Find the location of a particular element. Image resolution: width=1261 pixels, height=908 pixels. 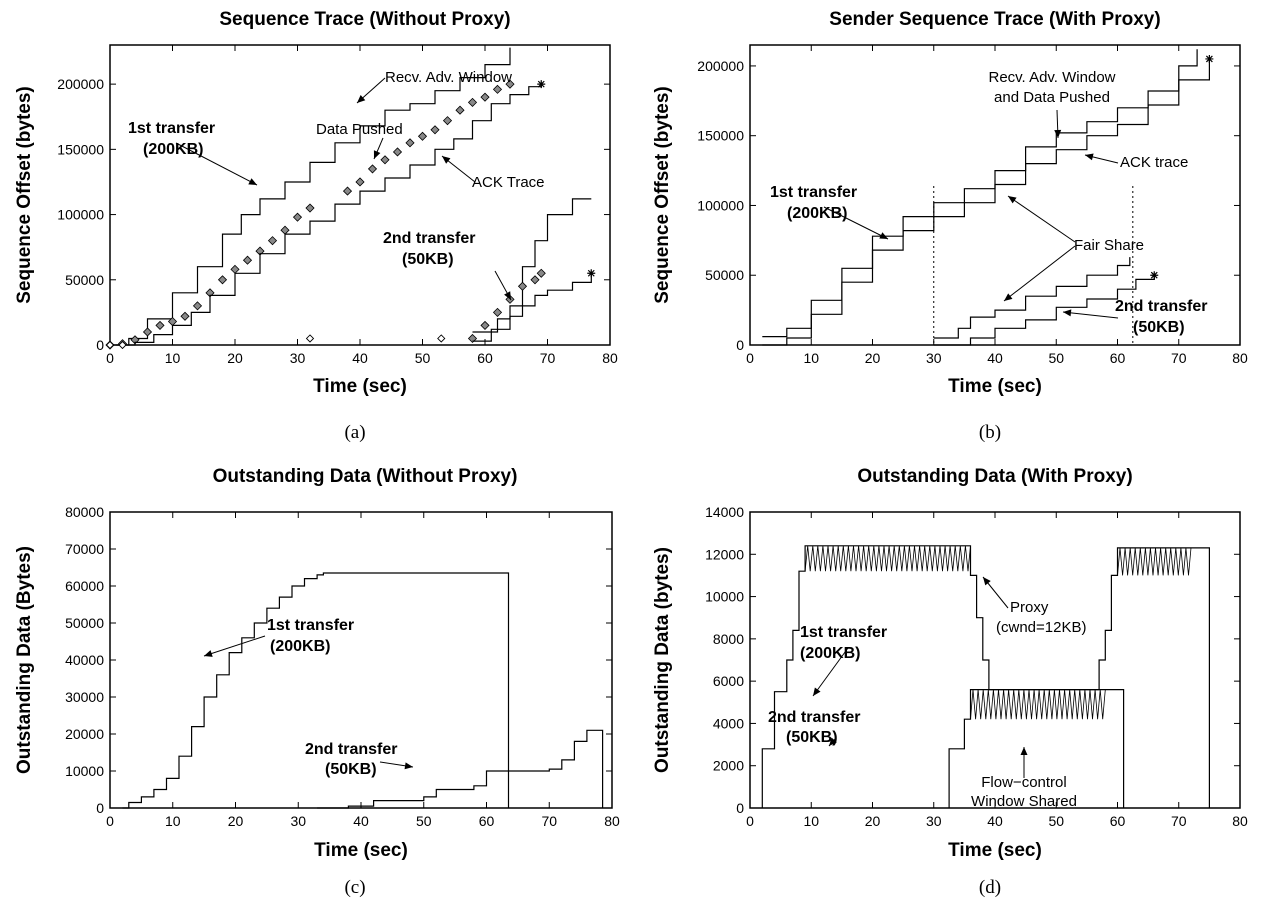

y-tick-label: 10000 is located at coordinates (724, 597).